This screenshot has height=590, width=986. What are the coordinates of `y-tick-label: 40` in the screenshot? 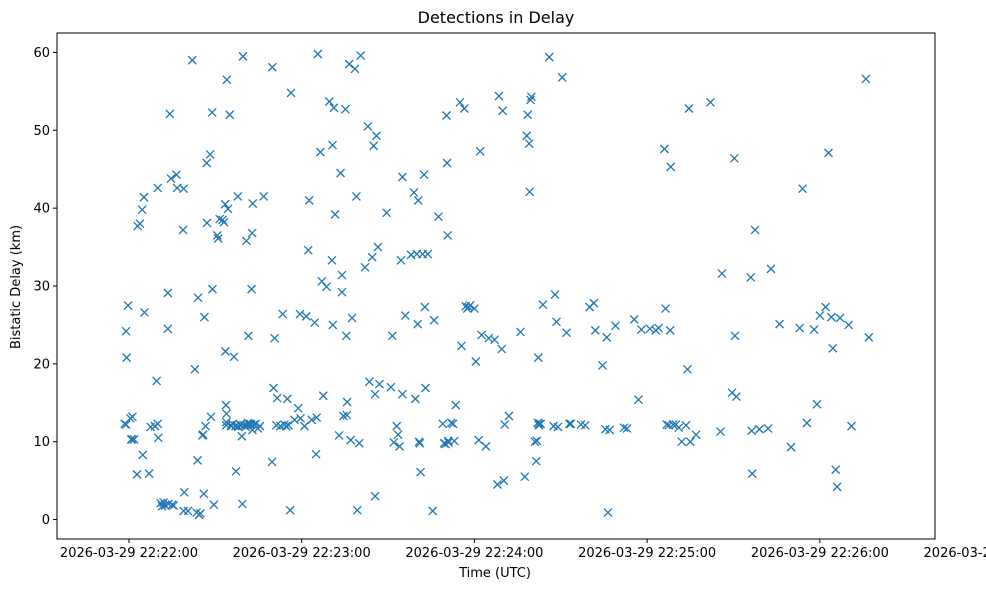 It's located at (41, 209).